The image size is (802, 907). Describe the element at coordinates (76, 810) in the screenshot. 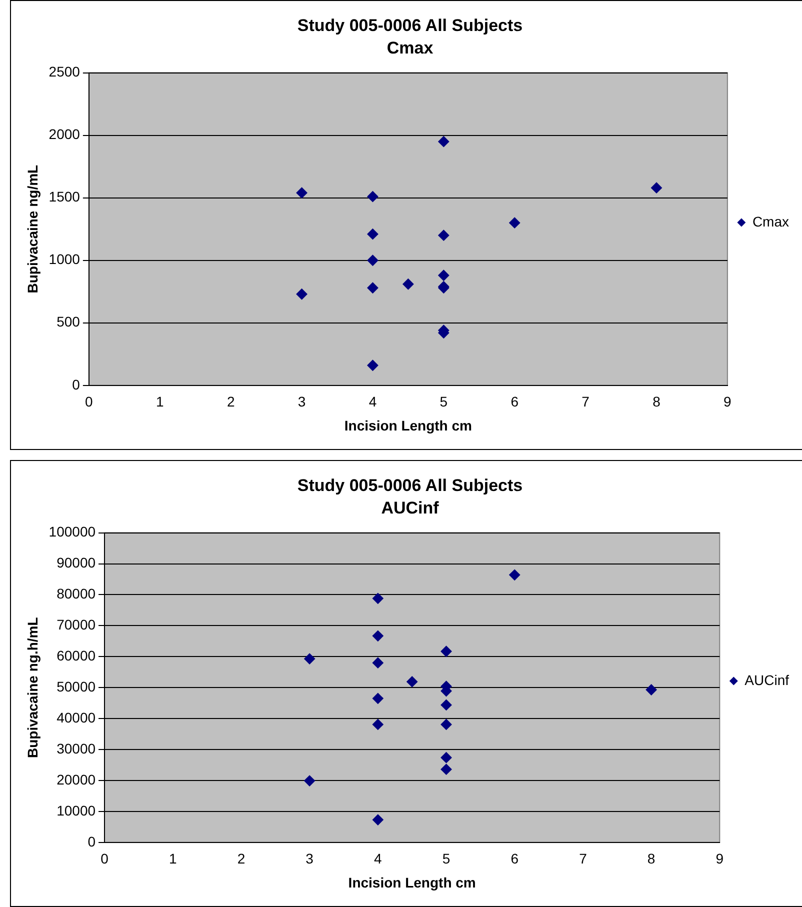

I see `y-tick-label: 10000` at that location.